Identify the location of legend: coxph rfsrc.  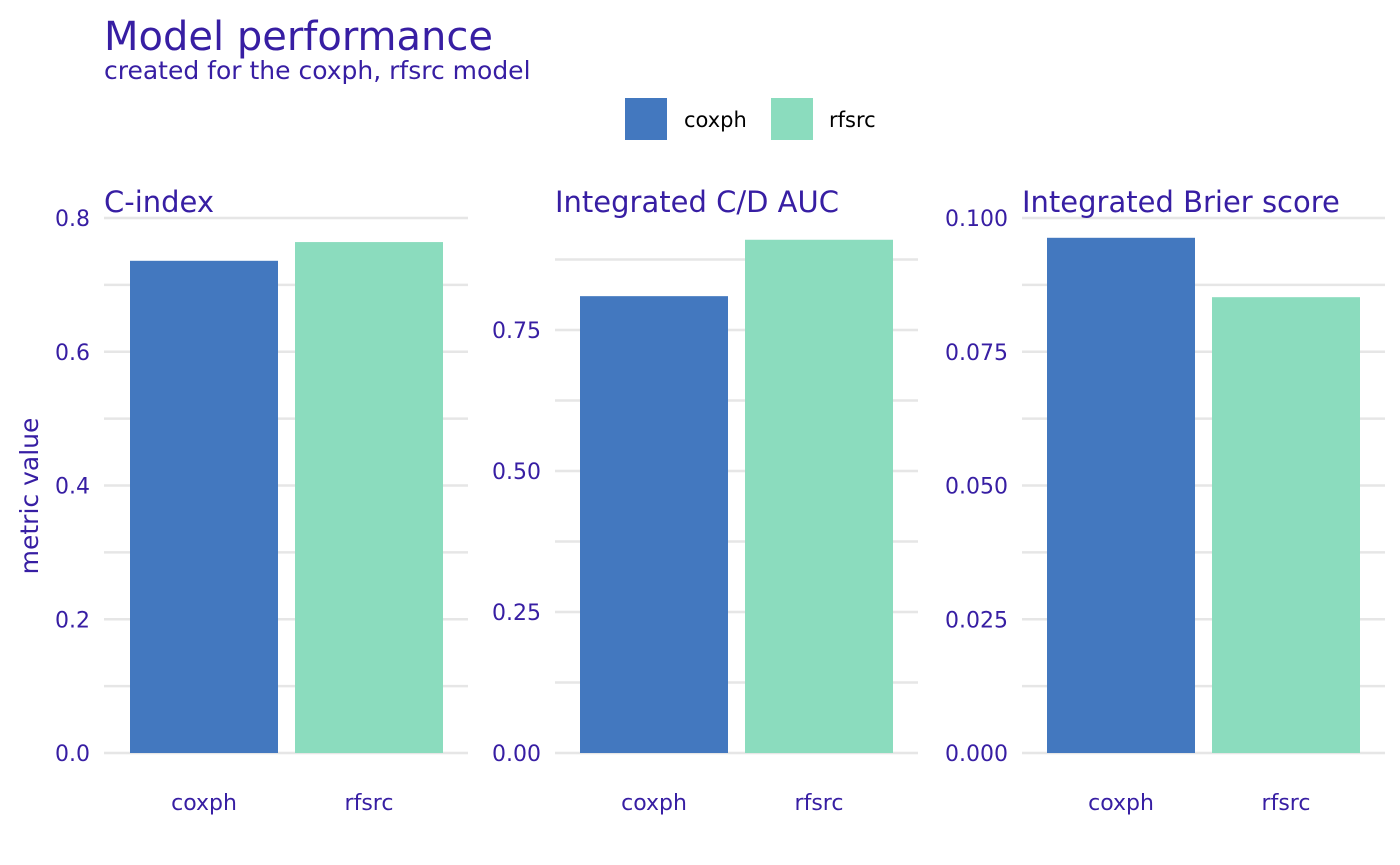
(750, 119).